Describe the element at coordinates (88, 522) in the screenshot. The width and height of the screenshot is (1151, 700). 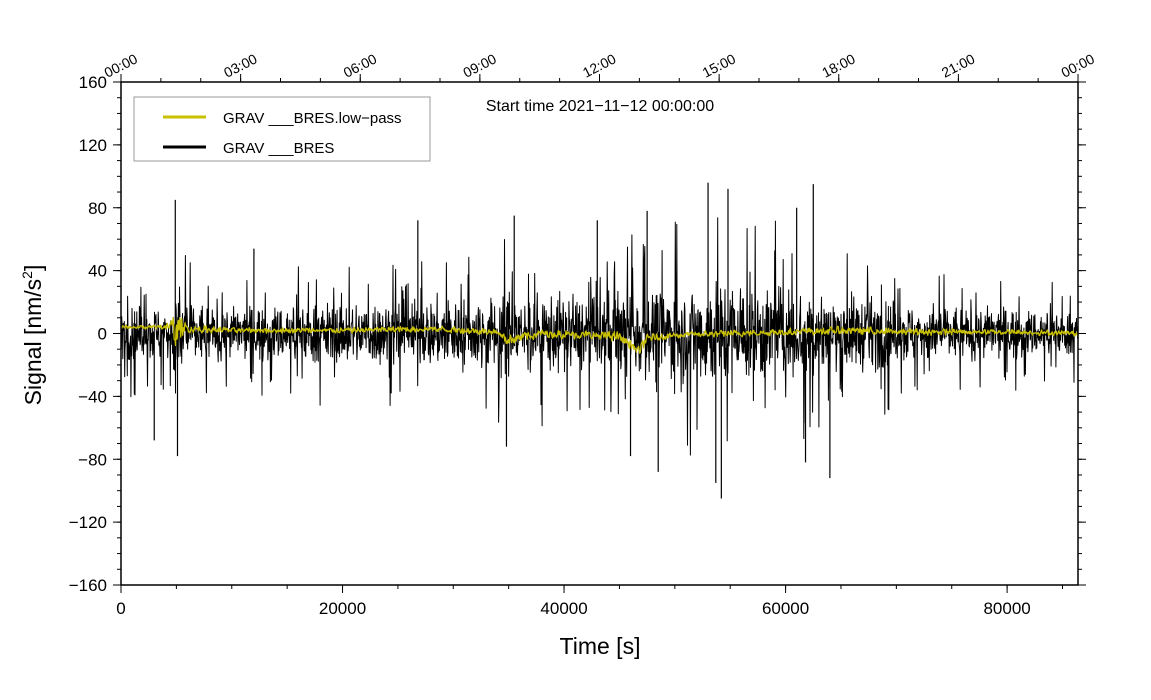
I see `y-tick-label-7: −120` at that location.